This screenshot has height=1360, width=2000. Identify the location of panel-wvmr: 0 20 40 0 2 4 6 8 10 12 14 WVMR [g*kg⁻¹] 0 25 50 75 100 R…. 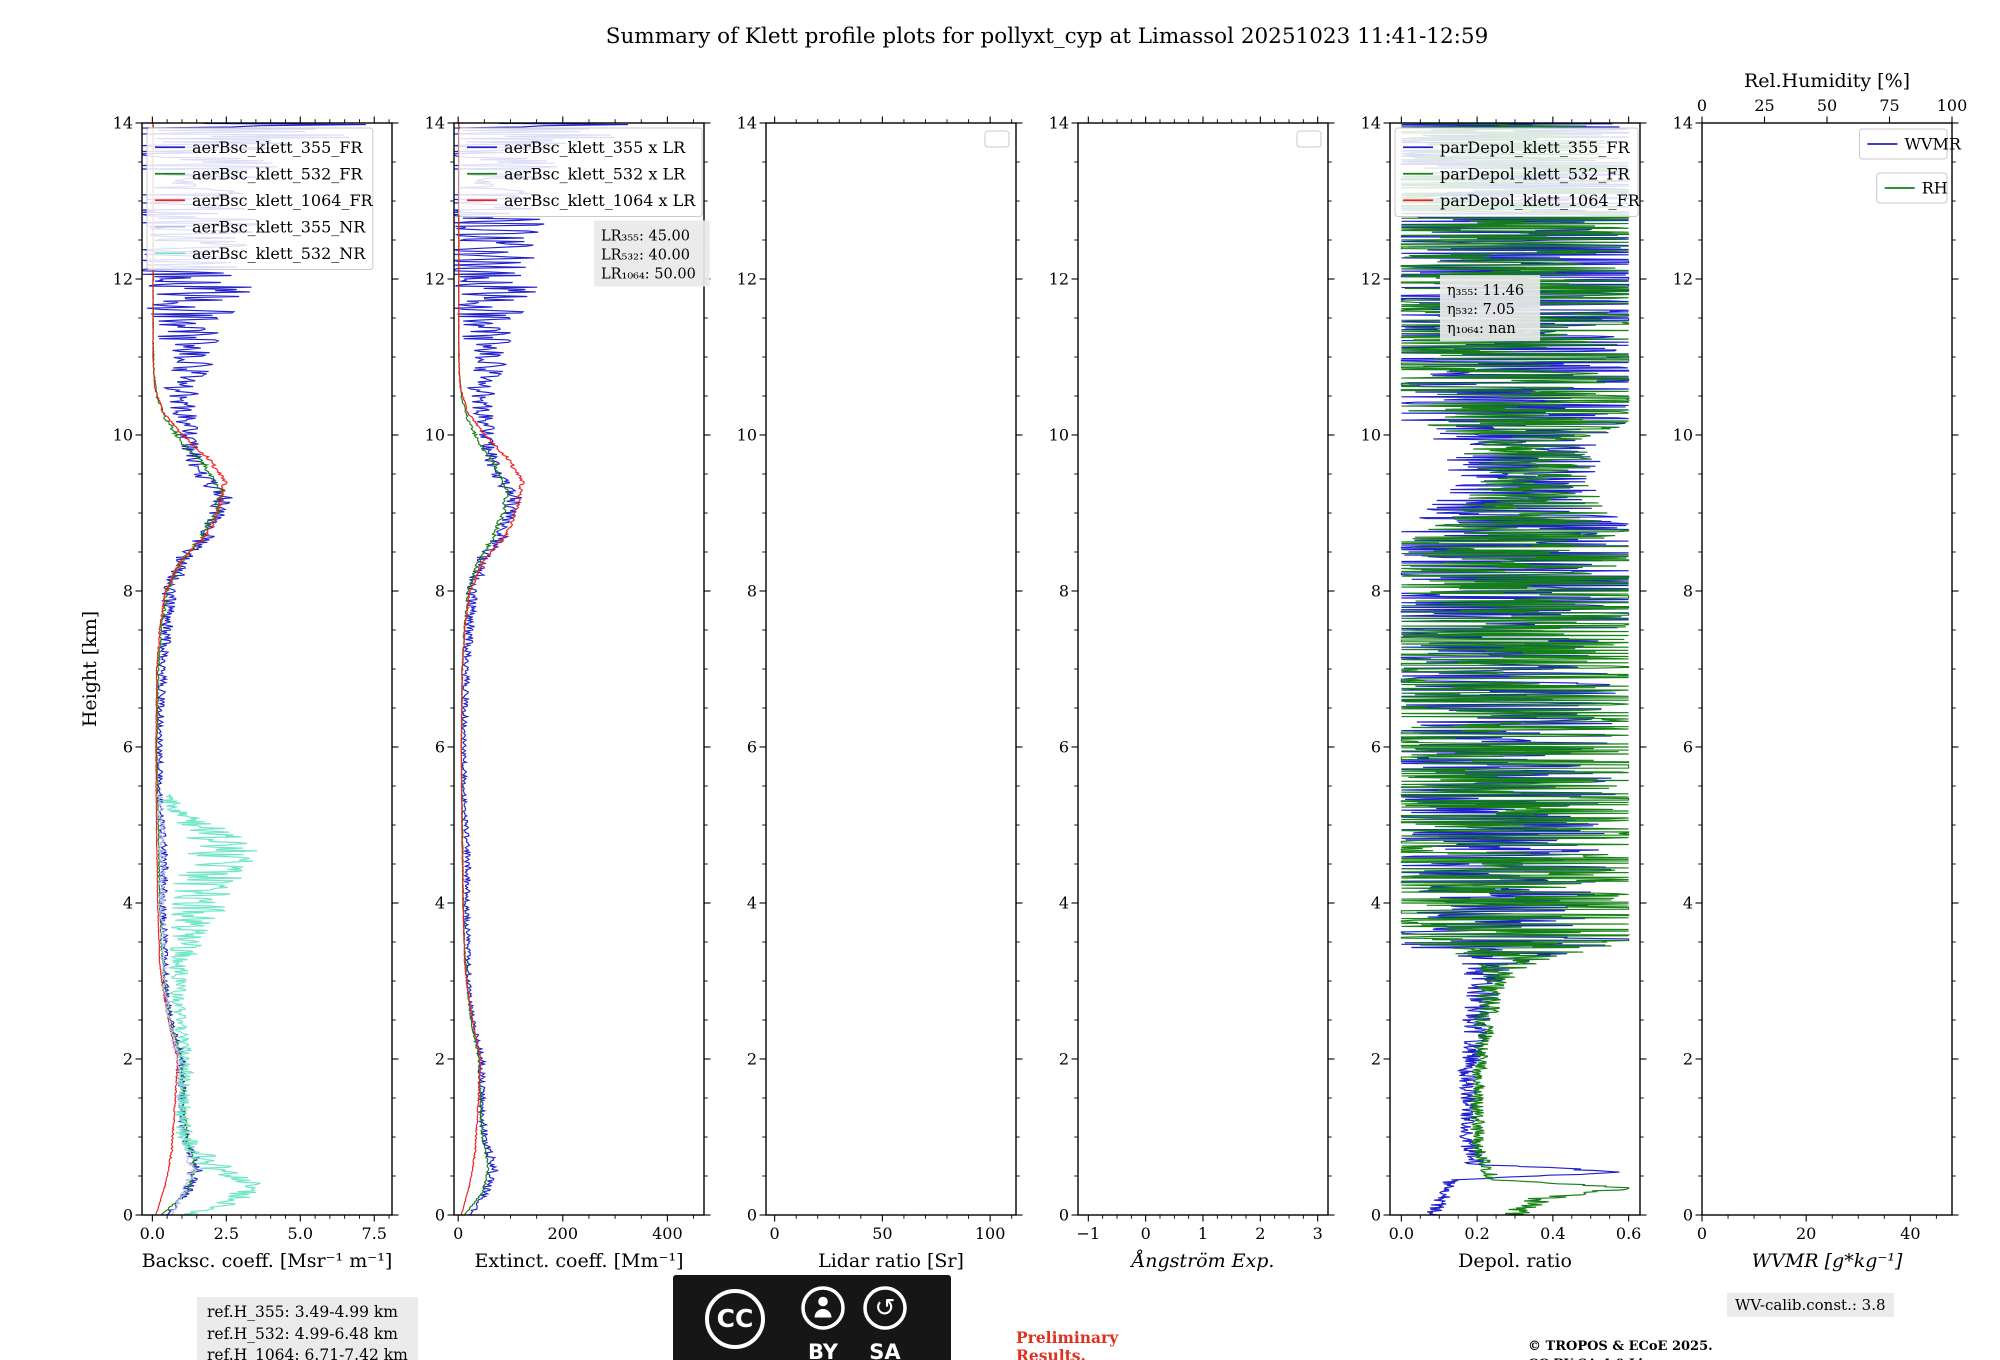
(1820, 671).